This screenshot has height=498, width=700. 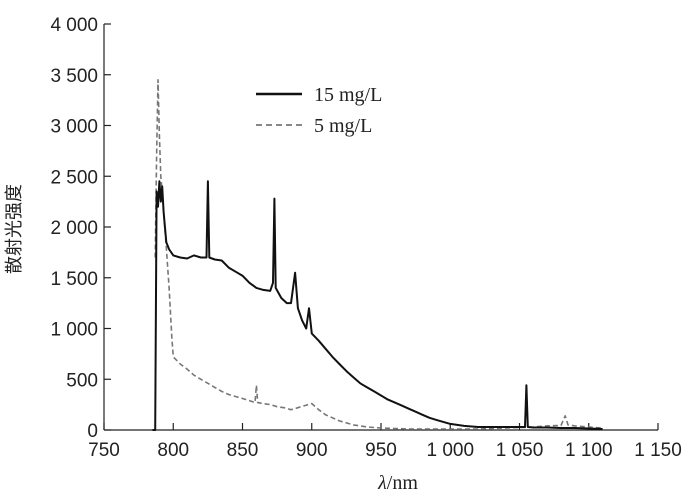 What do you see at coordinates (381, 450) in the screenshot?
I see `x-tick-label: 950` at bounding box center [381, 450].